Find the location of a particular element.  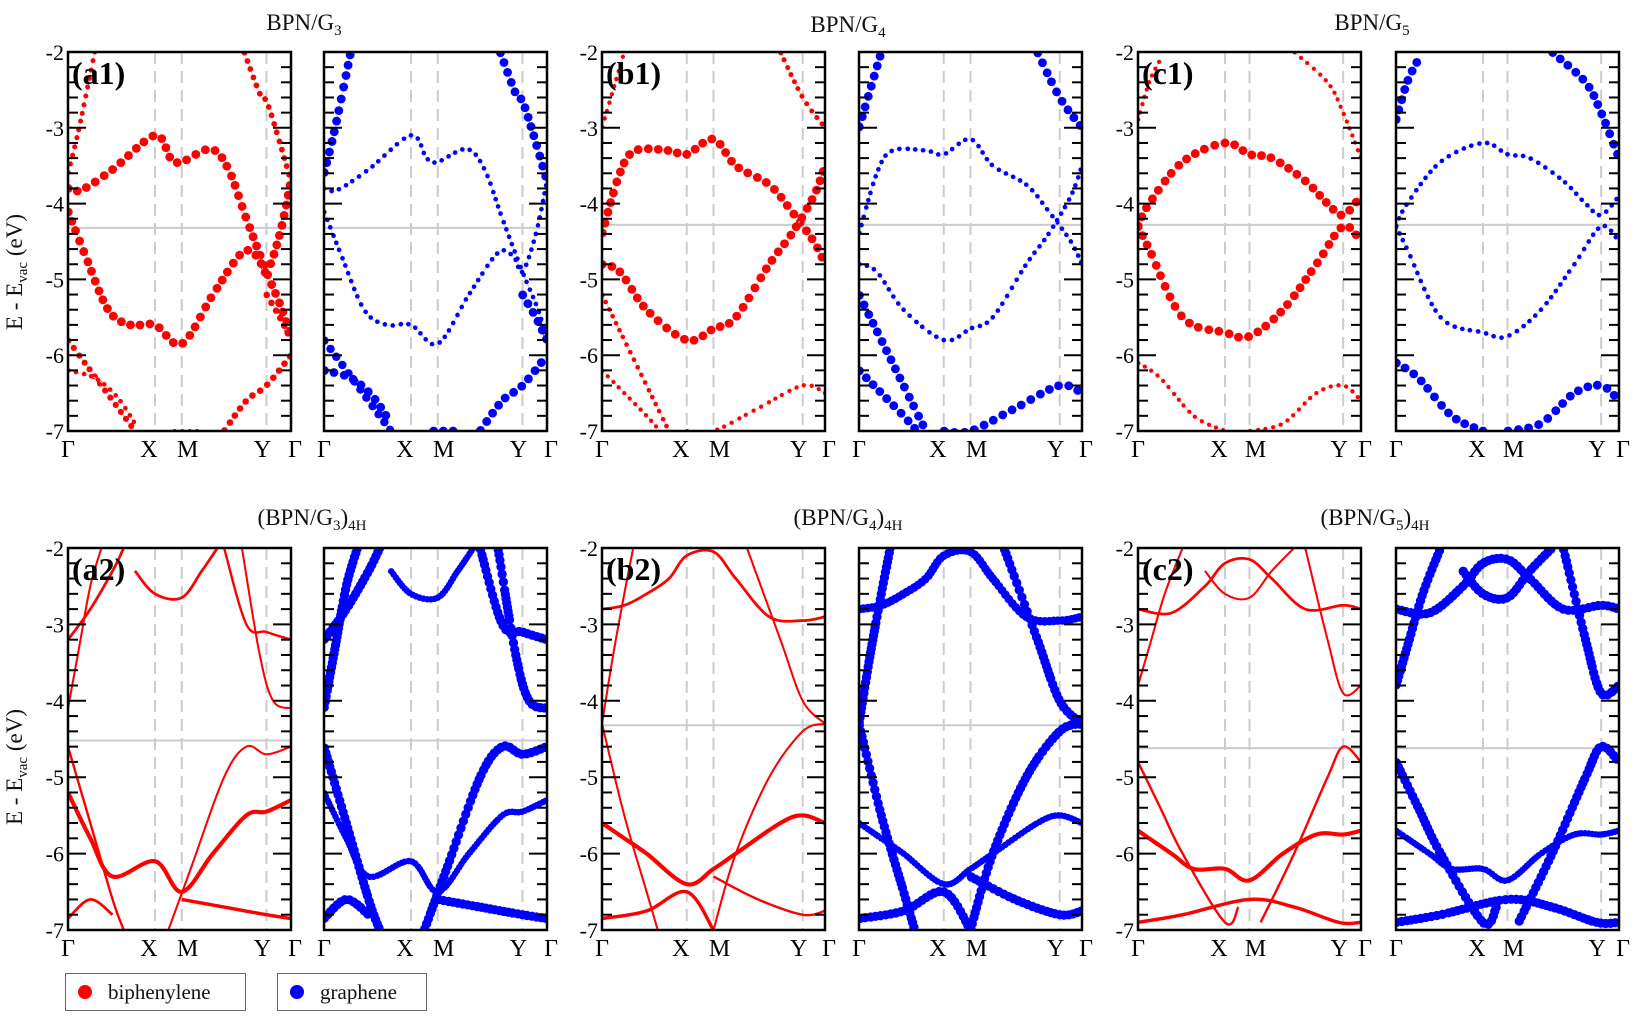

k-label: Y is located at coordinates (1596, 450).